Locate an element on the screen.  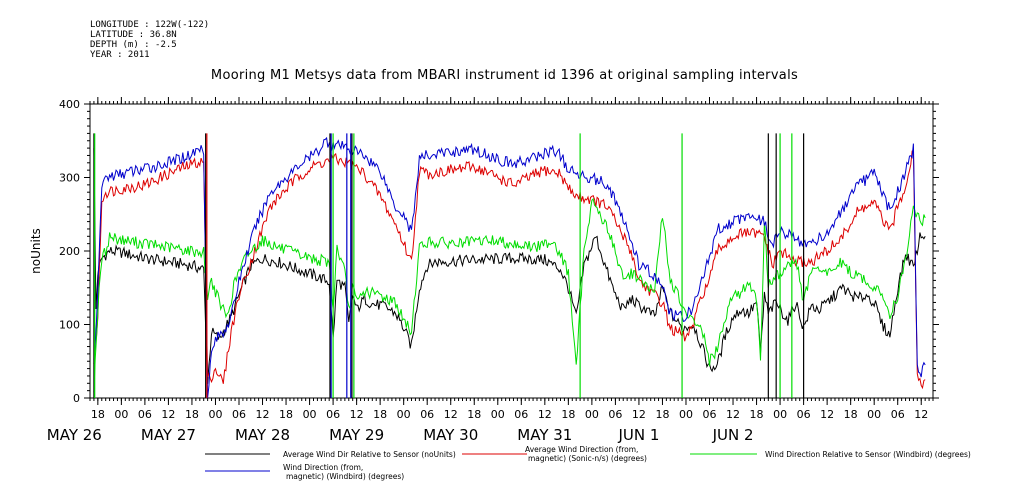
y-tick-label: 400 is located at coordinates (69, 104).